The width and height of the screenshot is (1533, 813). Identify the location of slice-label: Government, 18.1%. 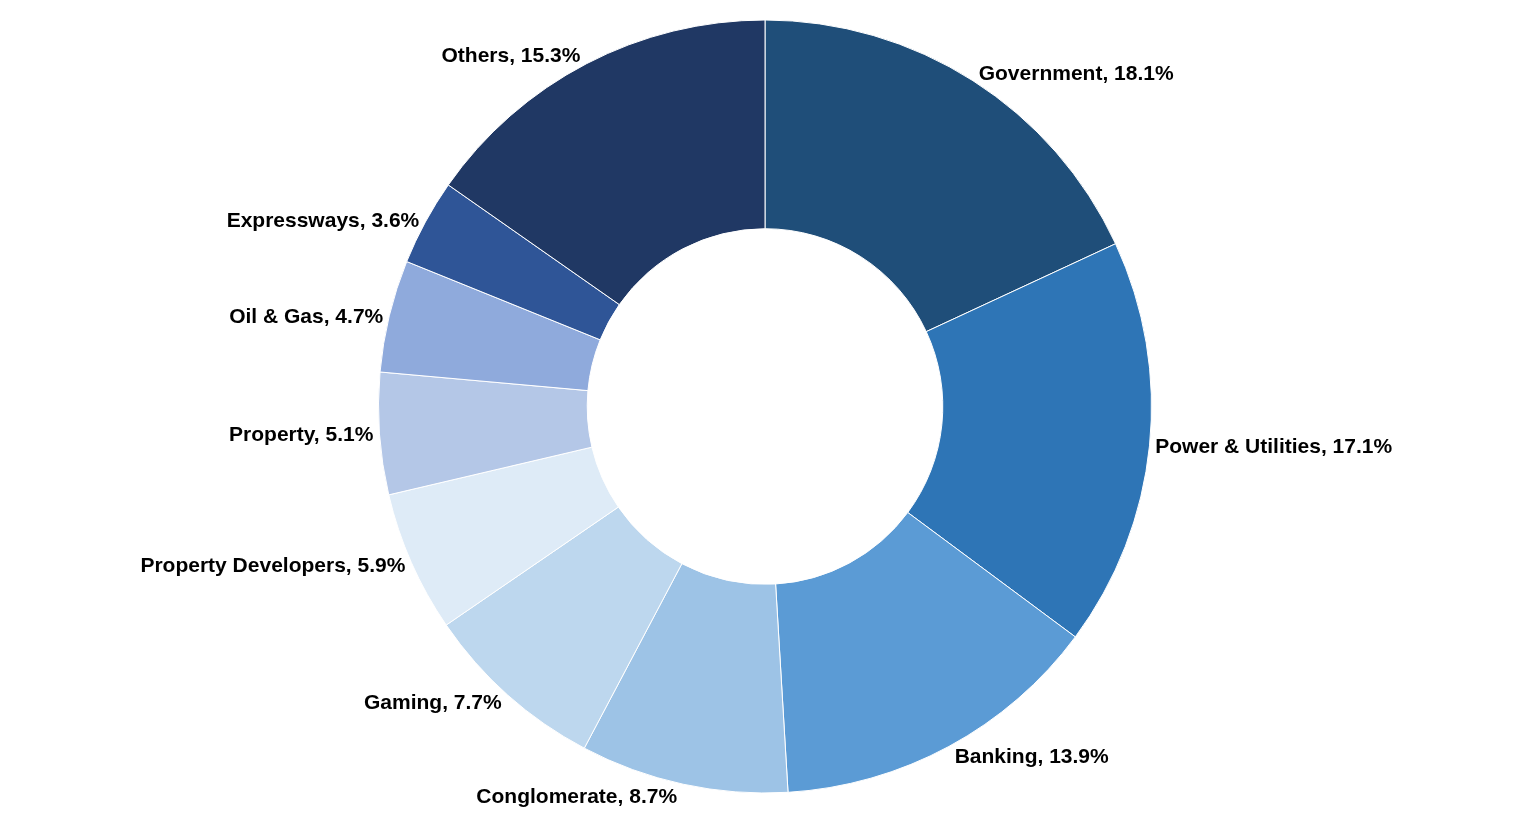
(1076, 73).